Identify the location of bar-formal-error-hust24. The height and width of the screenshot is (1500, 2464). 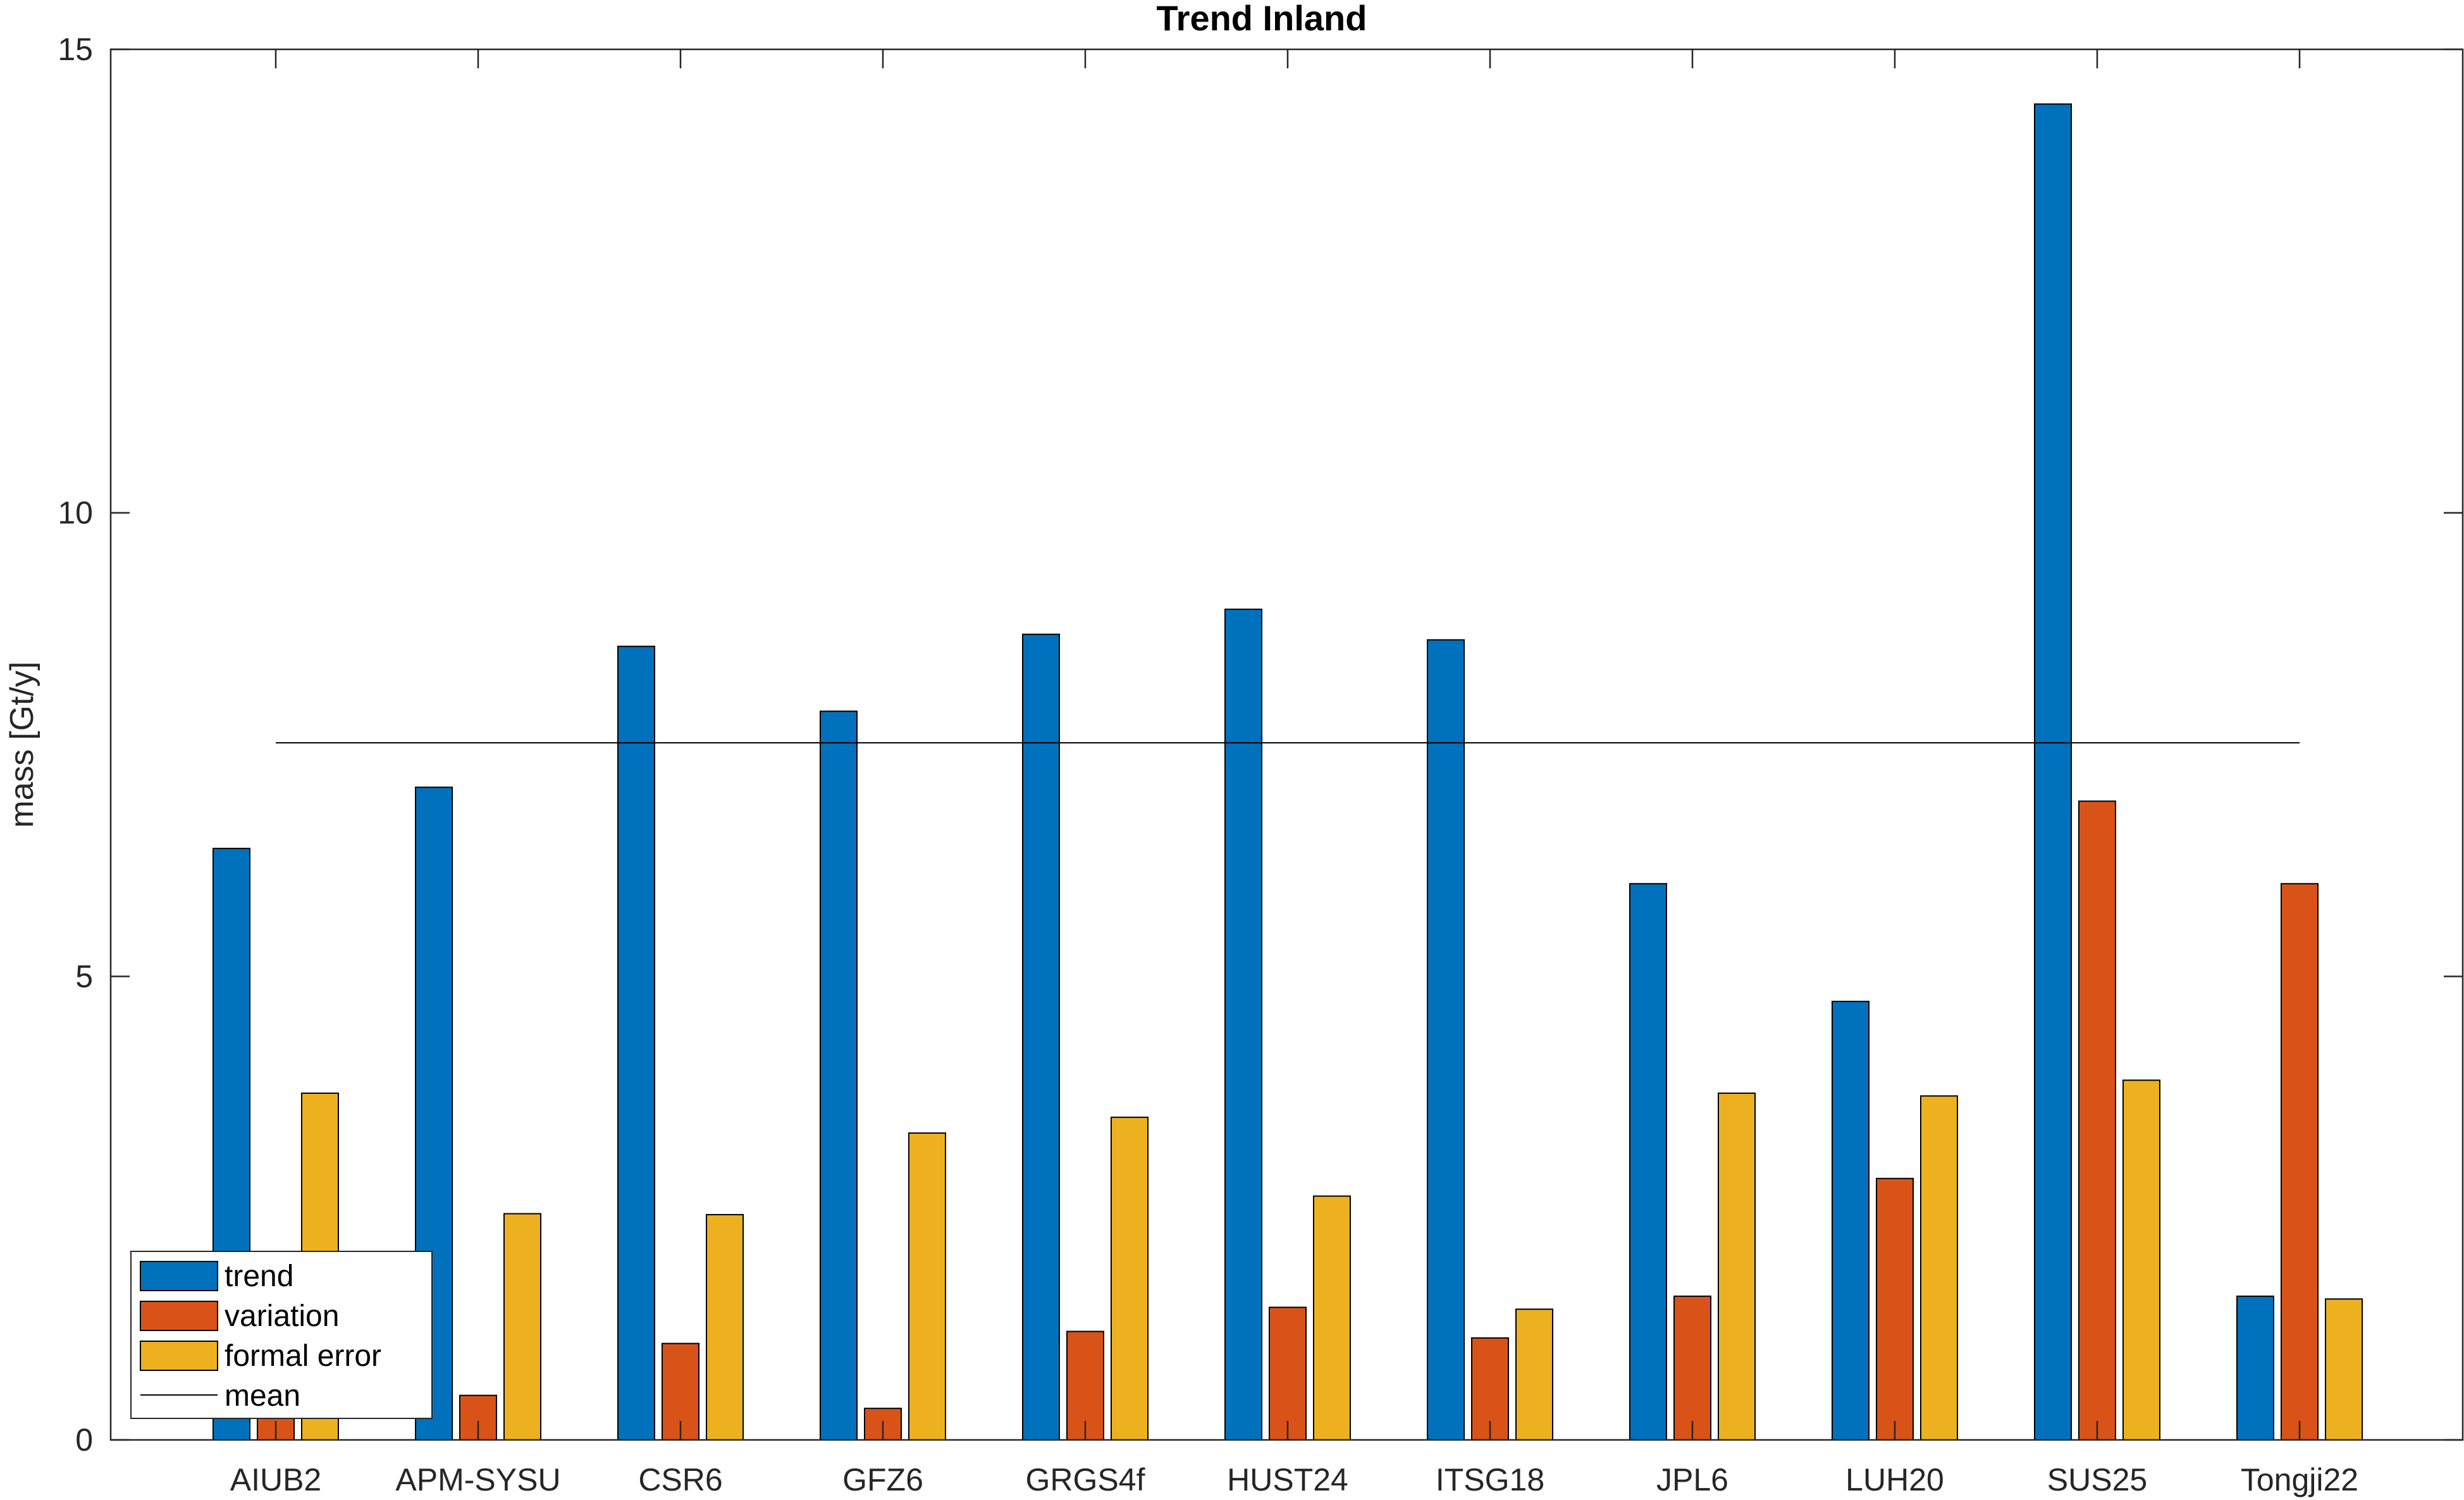
(1332, 1318).